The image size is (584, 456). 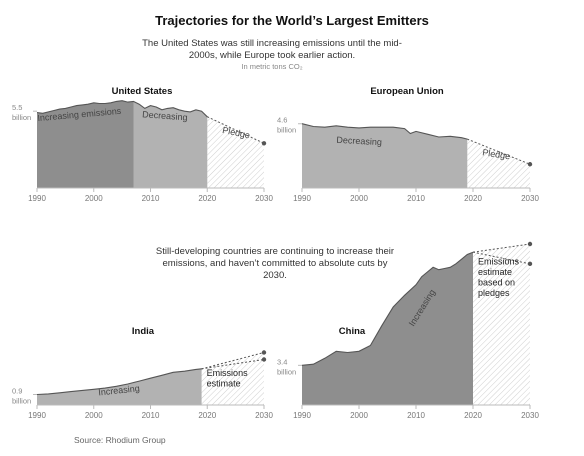 I want to click on panel-title: China, so click(x=352, y=331).